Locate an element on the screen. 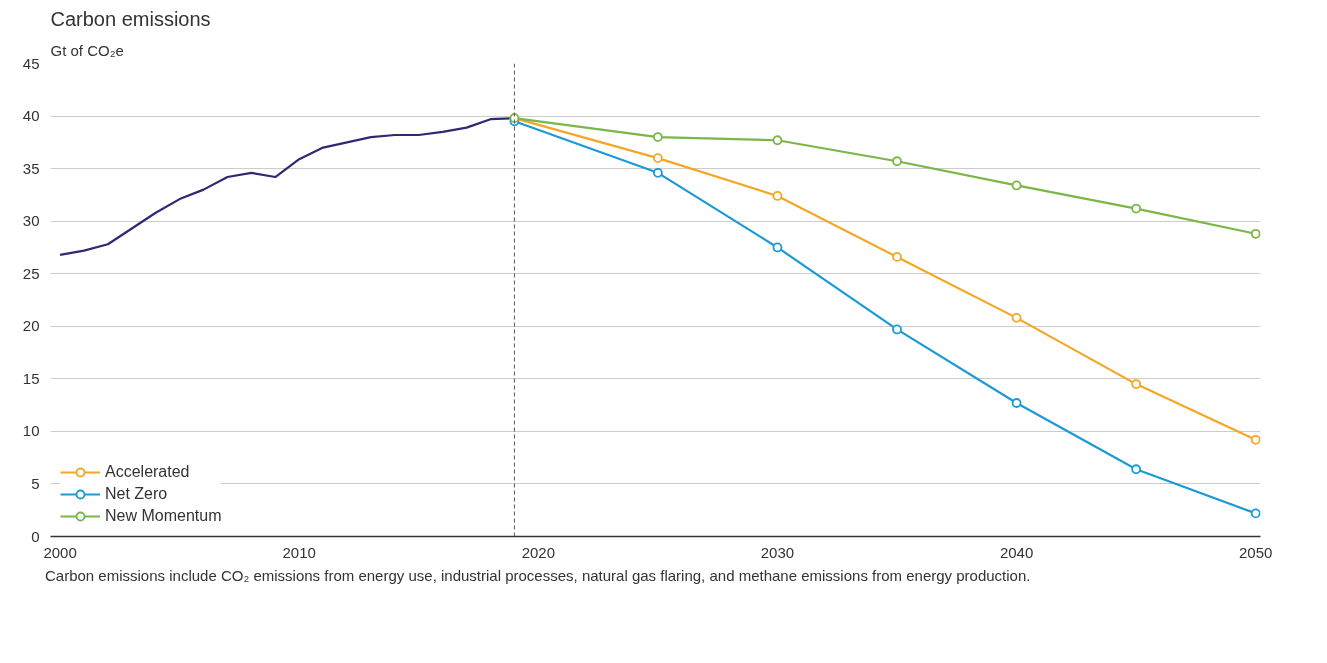  y-tick-label: 45 is located at coordinates (31, 63).